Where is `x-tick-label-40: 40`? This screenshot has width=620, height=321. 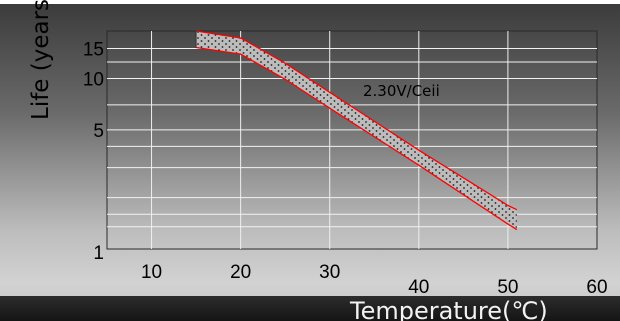
x-tick-label-40: 40 is located at coordinates (418, 287).